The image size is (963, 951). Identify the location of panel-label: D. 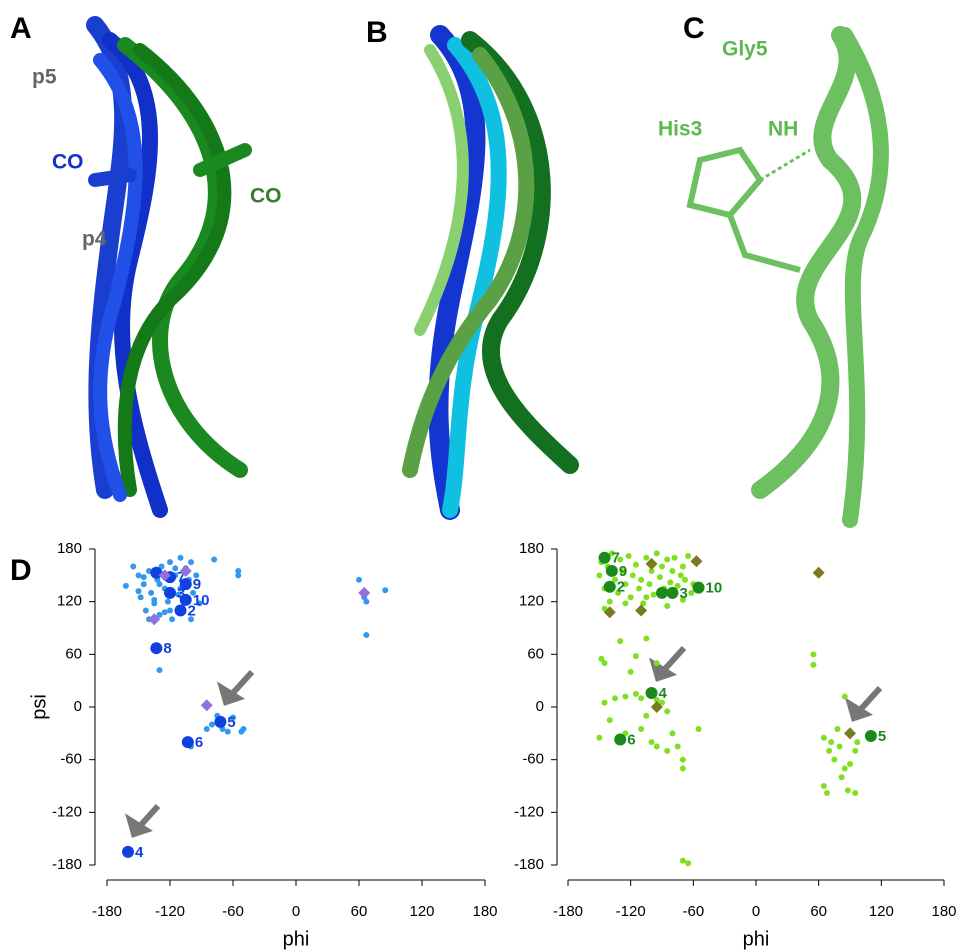
(21, 570).